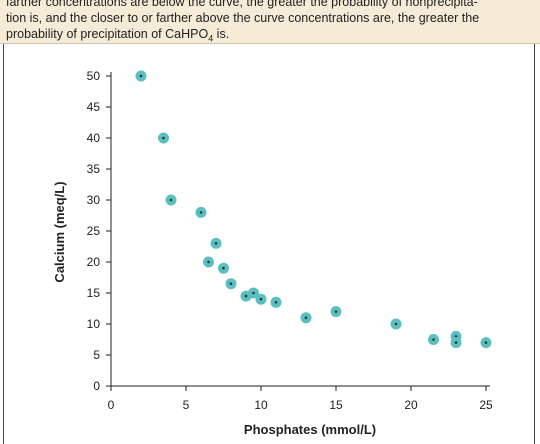  What do you see at coordinates (94, 293) in the screenshot?
I see `y-tick-label: 15` at bounding box center [94, 293].